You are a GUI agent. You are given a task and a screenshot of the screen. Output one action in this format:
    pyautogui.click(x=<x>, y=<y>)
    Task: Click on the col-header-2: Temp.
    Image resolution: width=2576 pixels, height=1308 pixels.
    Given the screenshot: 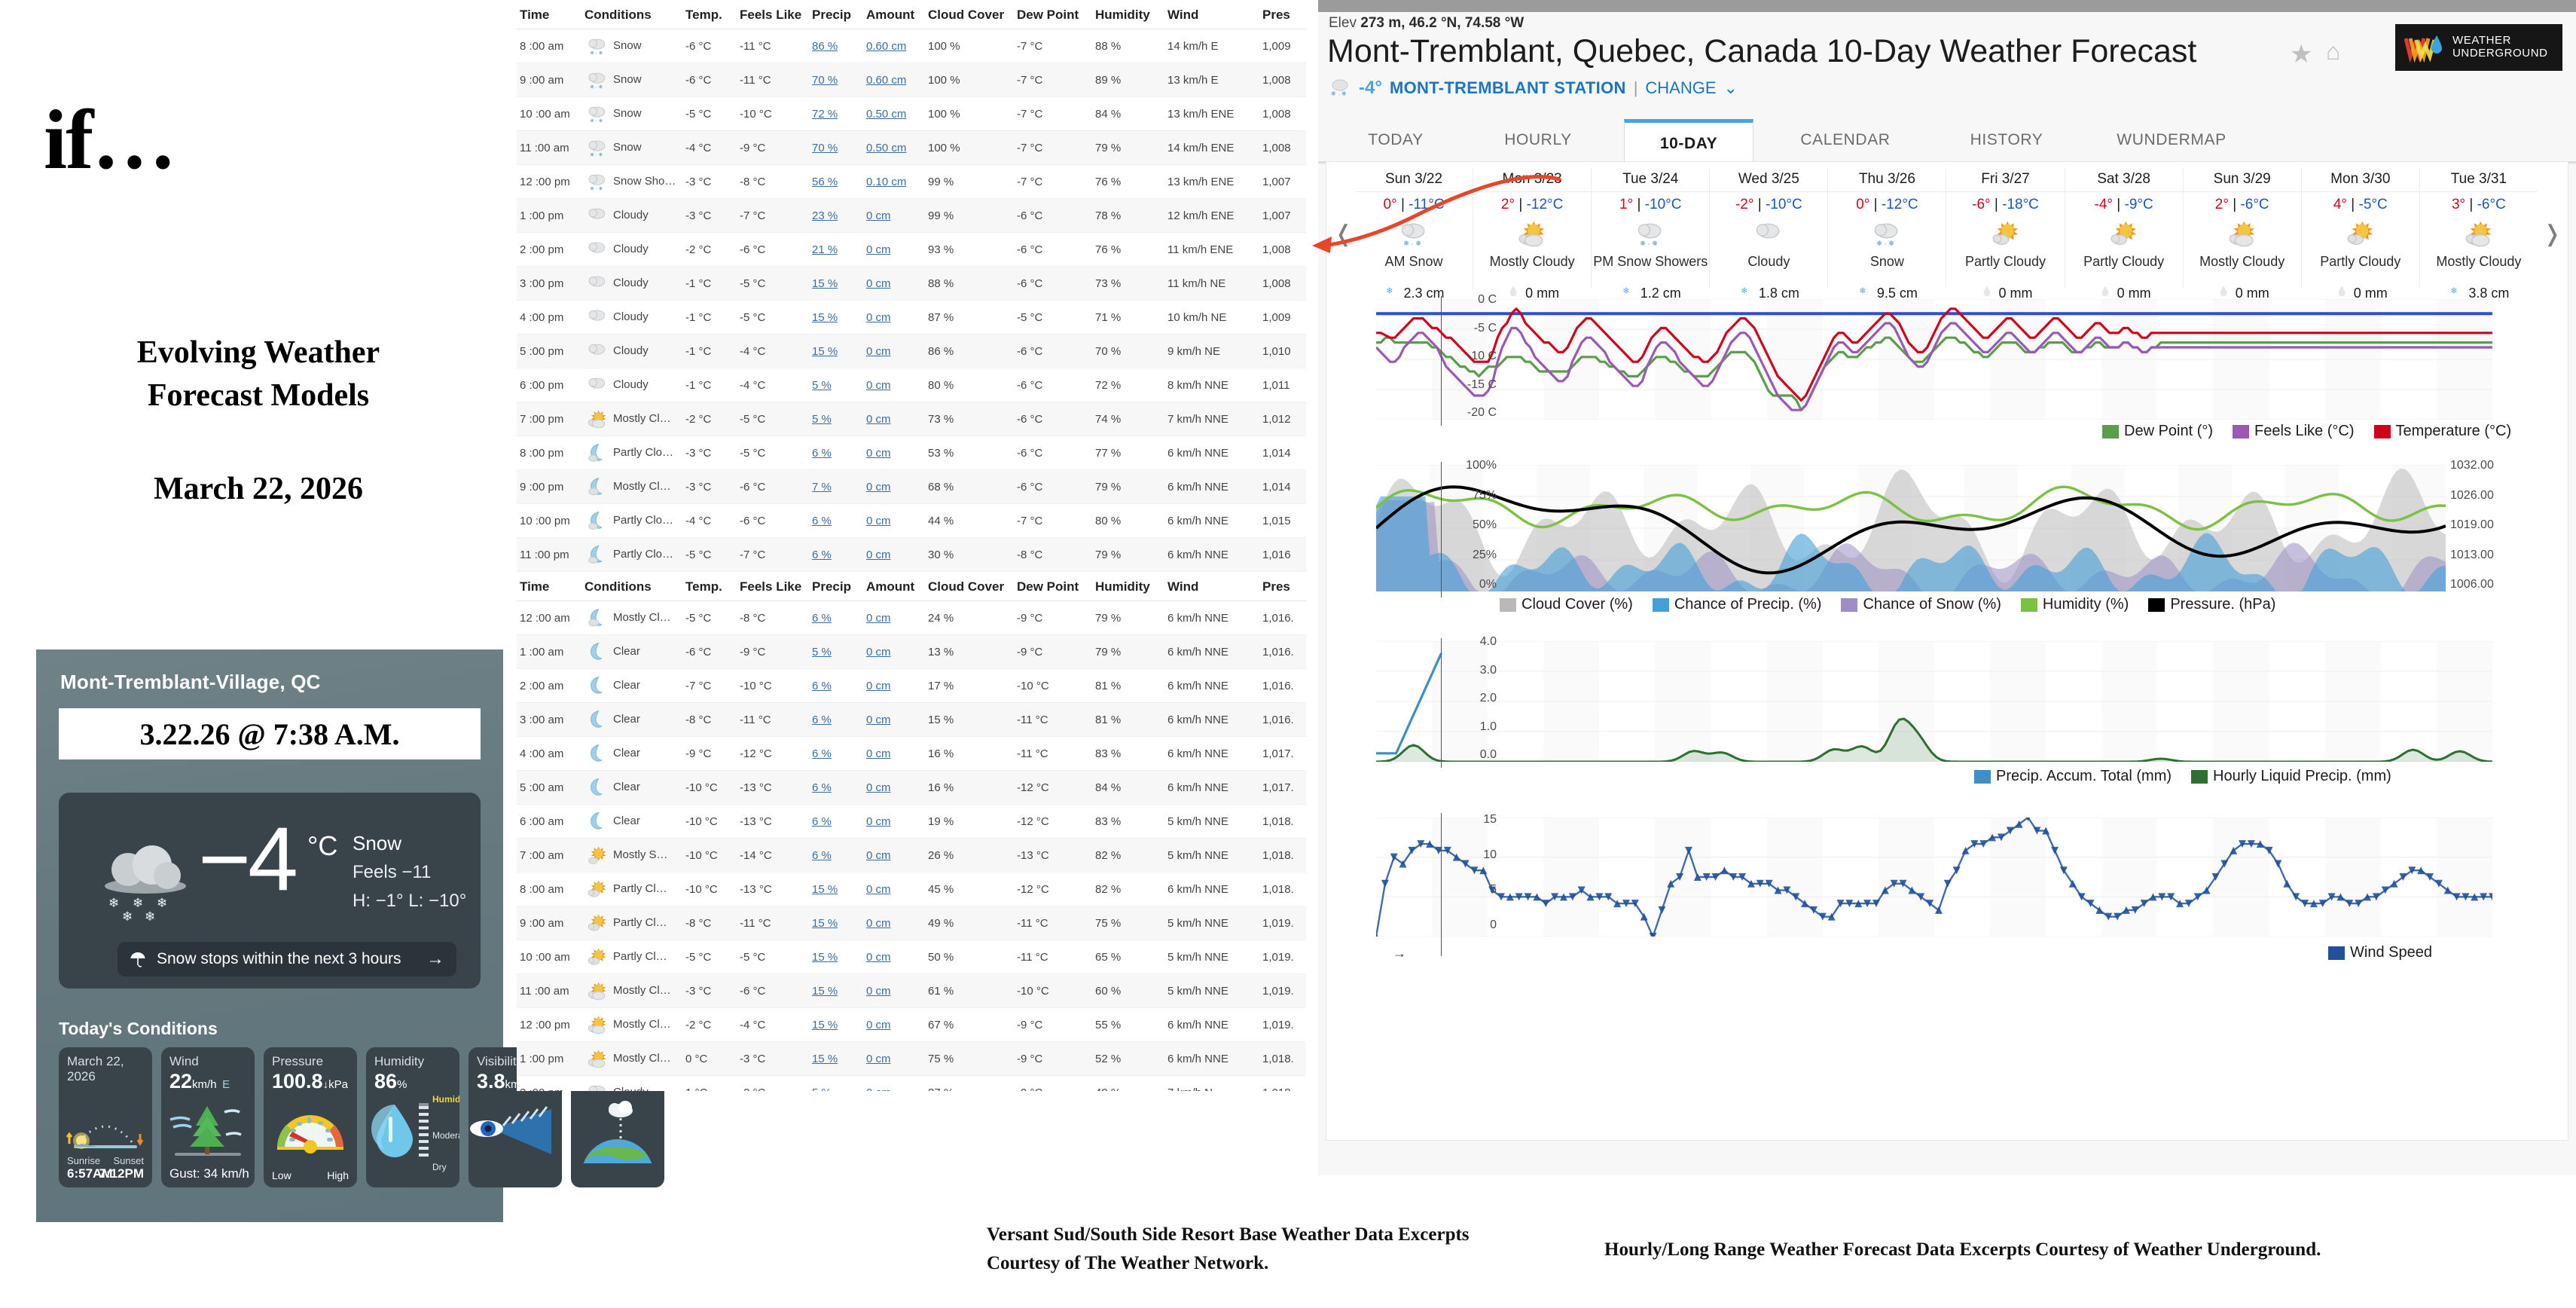 What is the action you would take?
    pyautogui.click(x=710, y=586)
    